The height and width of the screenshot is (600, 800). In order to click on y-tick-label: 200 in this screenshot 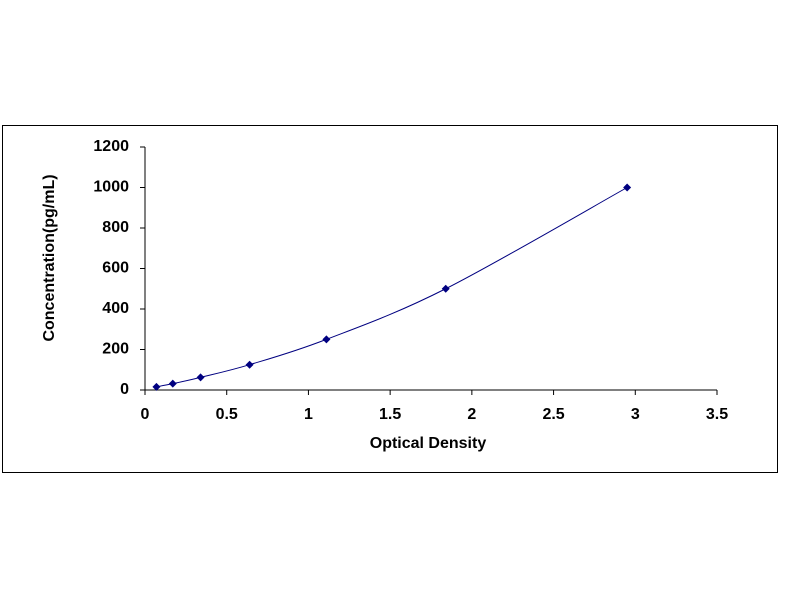, I will do `click(115, 349)`.